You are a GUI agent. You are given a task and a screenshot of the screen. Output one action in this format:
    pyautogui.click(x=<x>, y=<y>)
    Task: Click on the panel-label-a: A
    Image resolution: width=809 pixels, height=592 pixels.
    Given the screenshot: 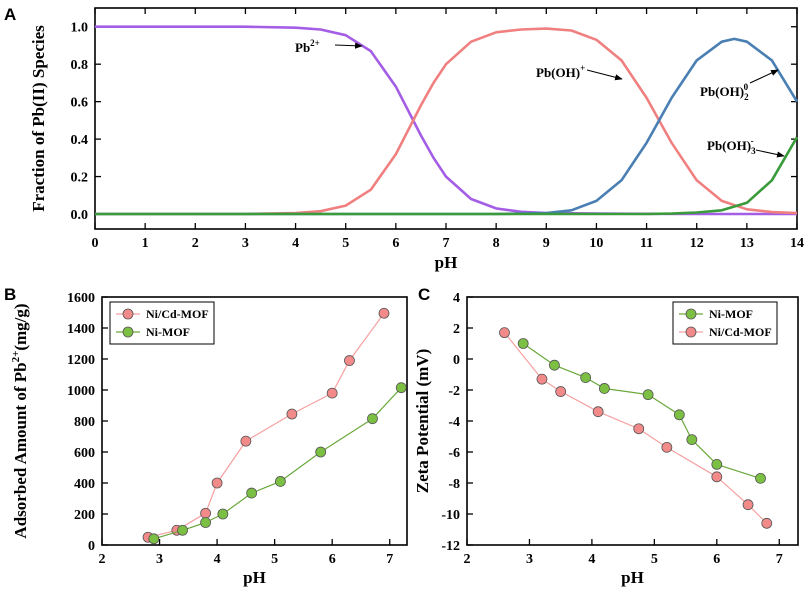 What is the action you would take?
    pyautogui.click(x=10, y=14)
    